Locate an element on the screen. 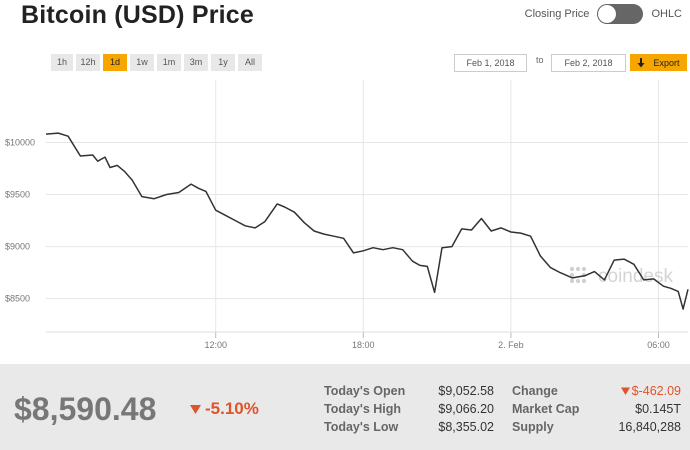 The height and width of the screenshot is (450, 690). today-low-label: Today's Low is located at coordinates (361, 427).